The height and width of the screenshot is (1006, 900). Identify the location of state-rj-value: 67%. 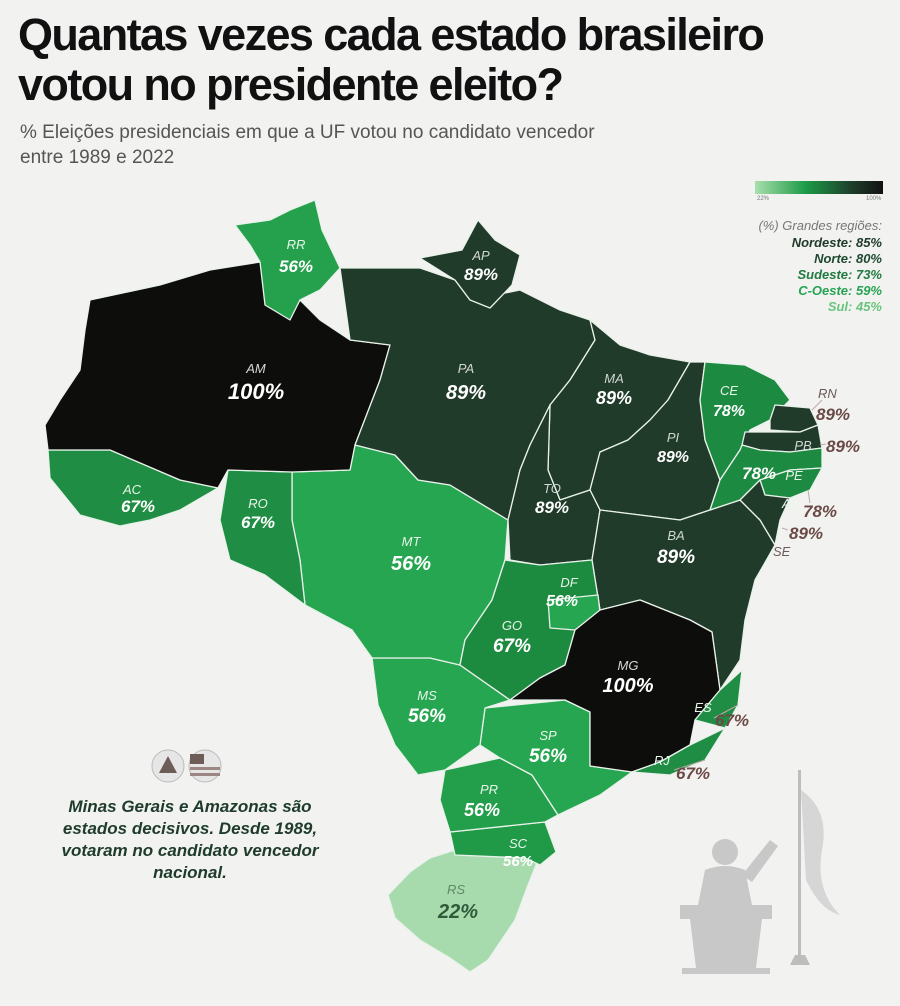
(693, 773).